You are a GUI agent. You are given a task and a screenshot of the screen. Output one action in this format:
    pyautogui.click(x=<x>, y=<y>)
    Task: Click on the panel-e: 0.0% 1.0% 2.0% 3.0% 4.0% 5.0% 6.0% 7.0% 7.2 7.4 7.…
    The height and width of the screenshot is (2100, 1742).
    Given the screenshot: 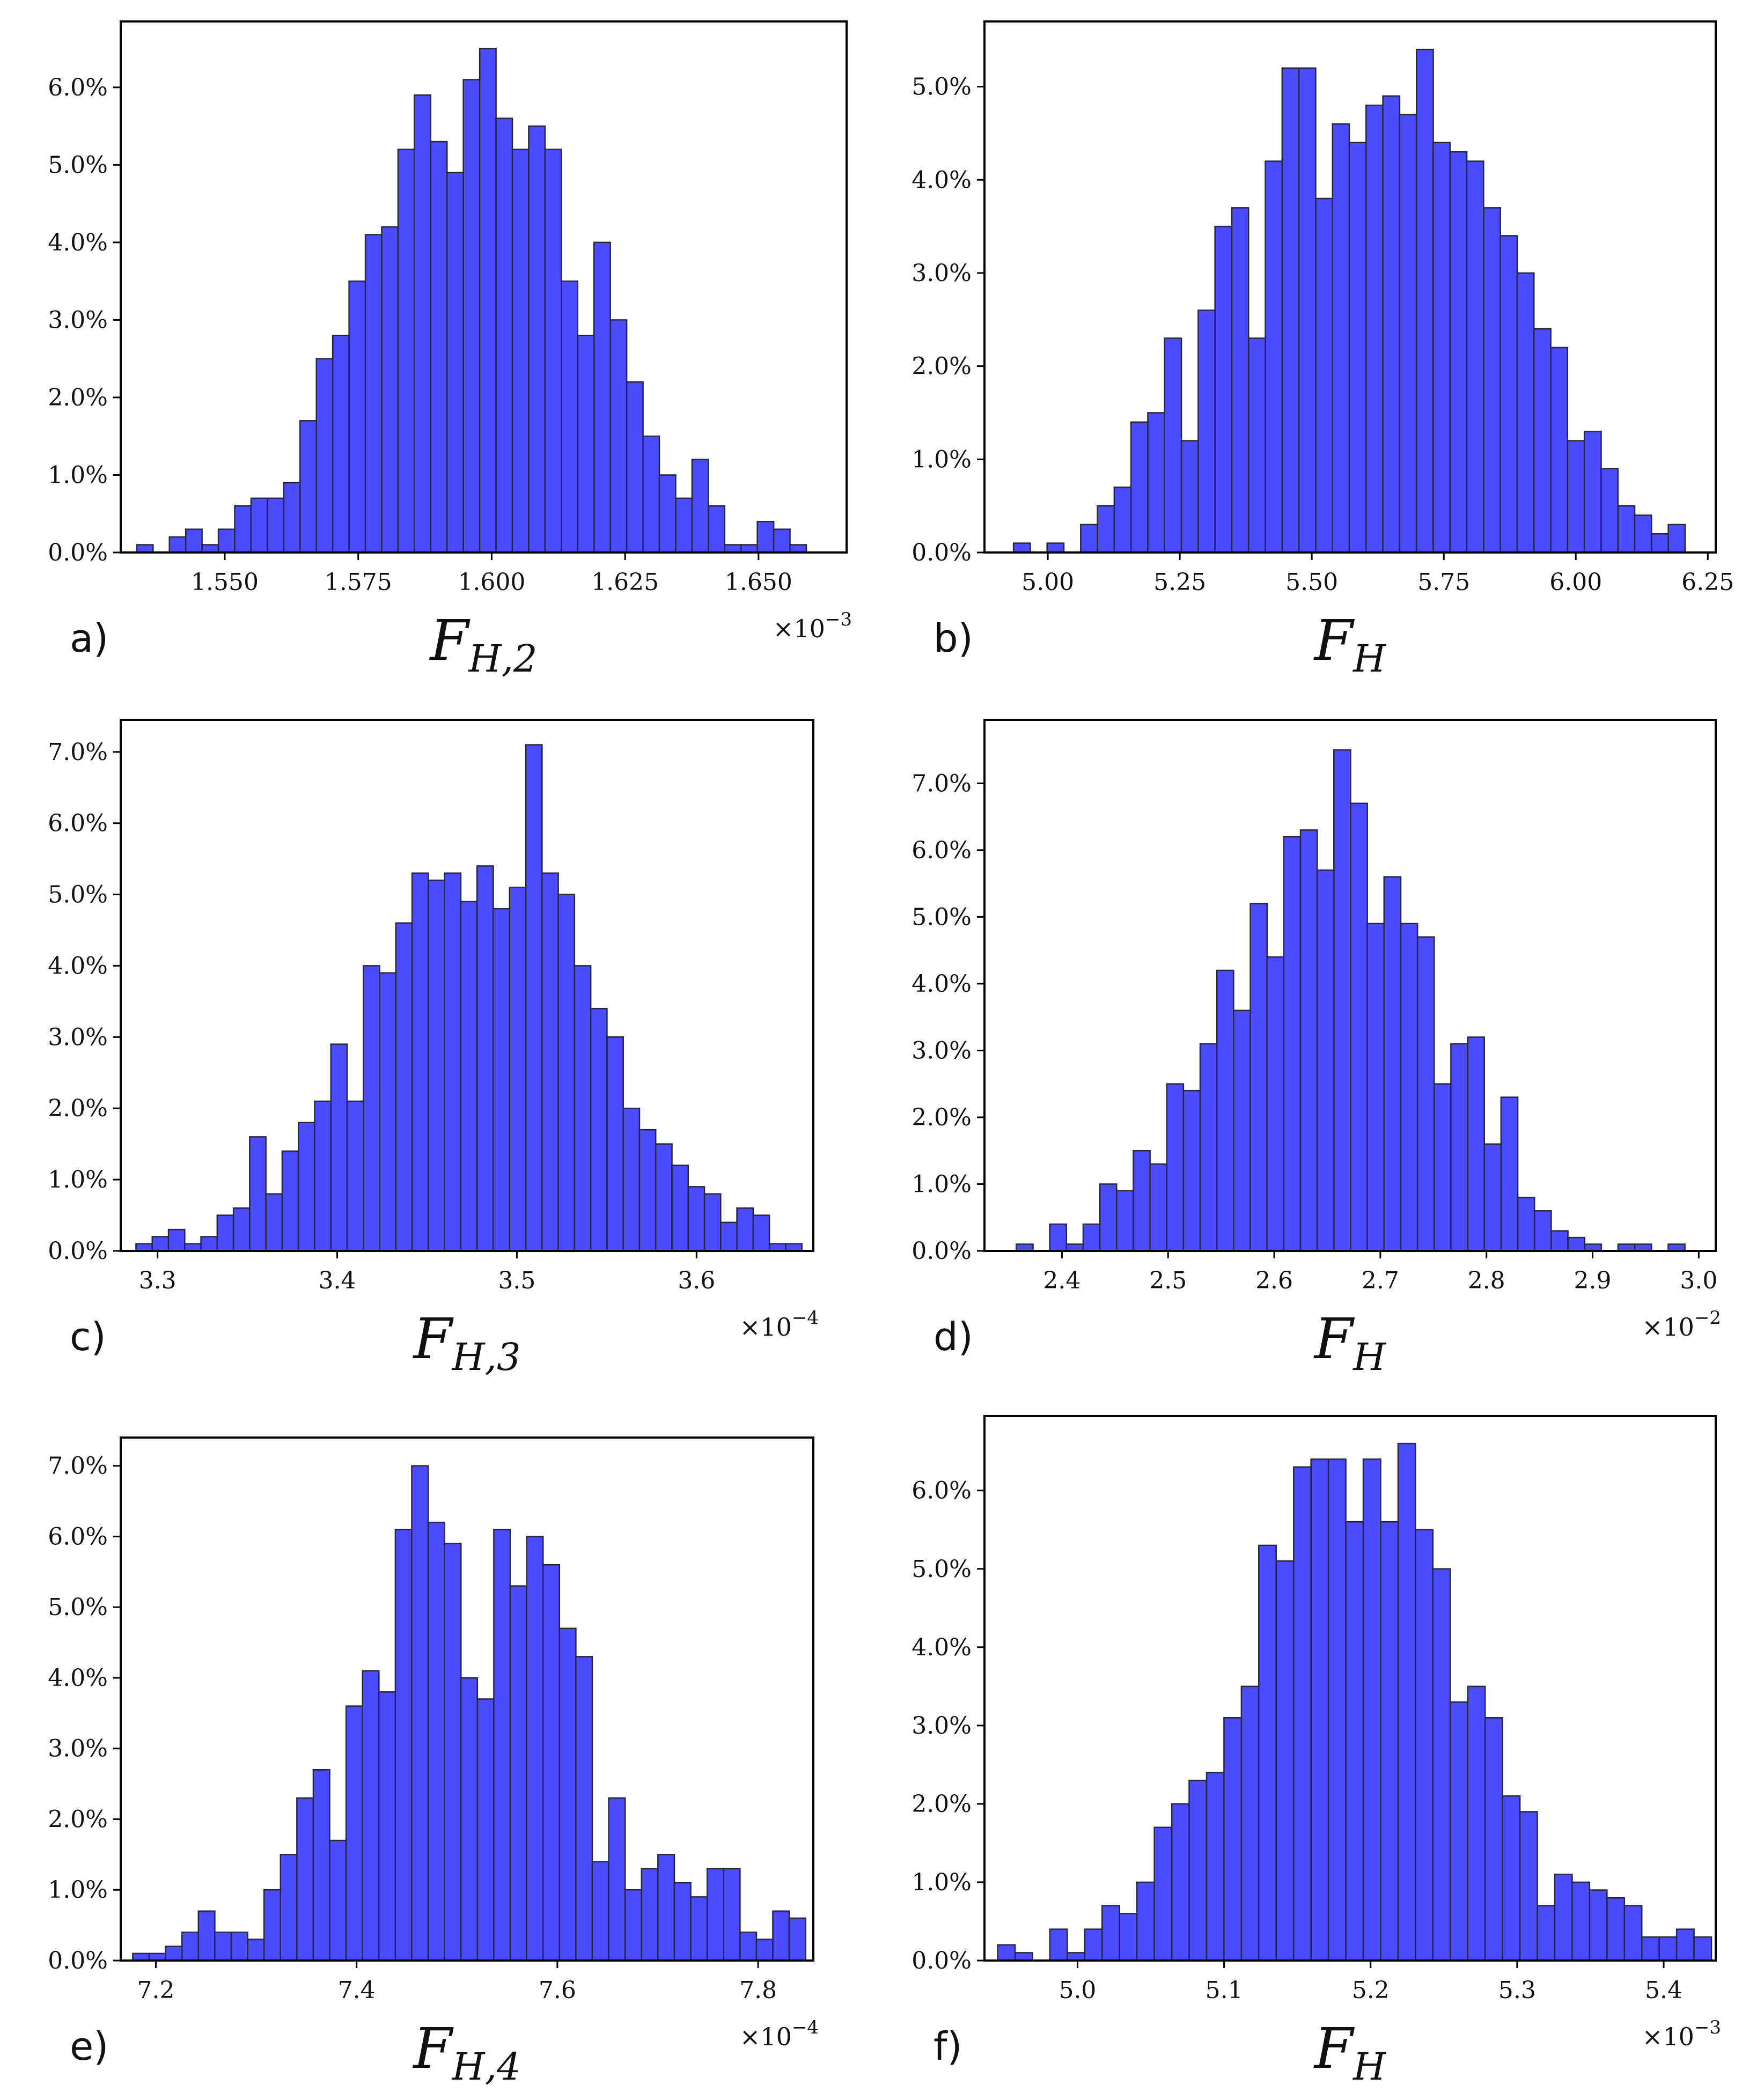 What is the action you would take?
    pyautogui.click(x=433, y=1762)
    